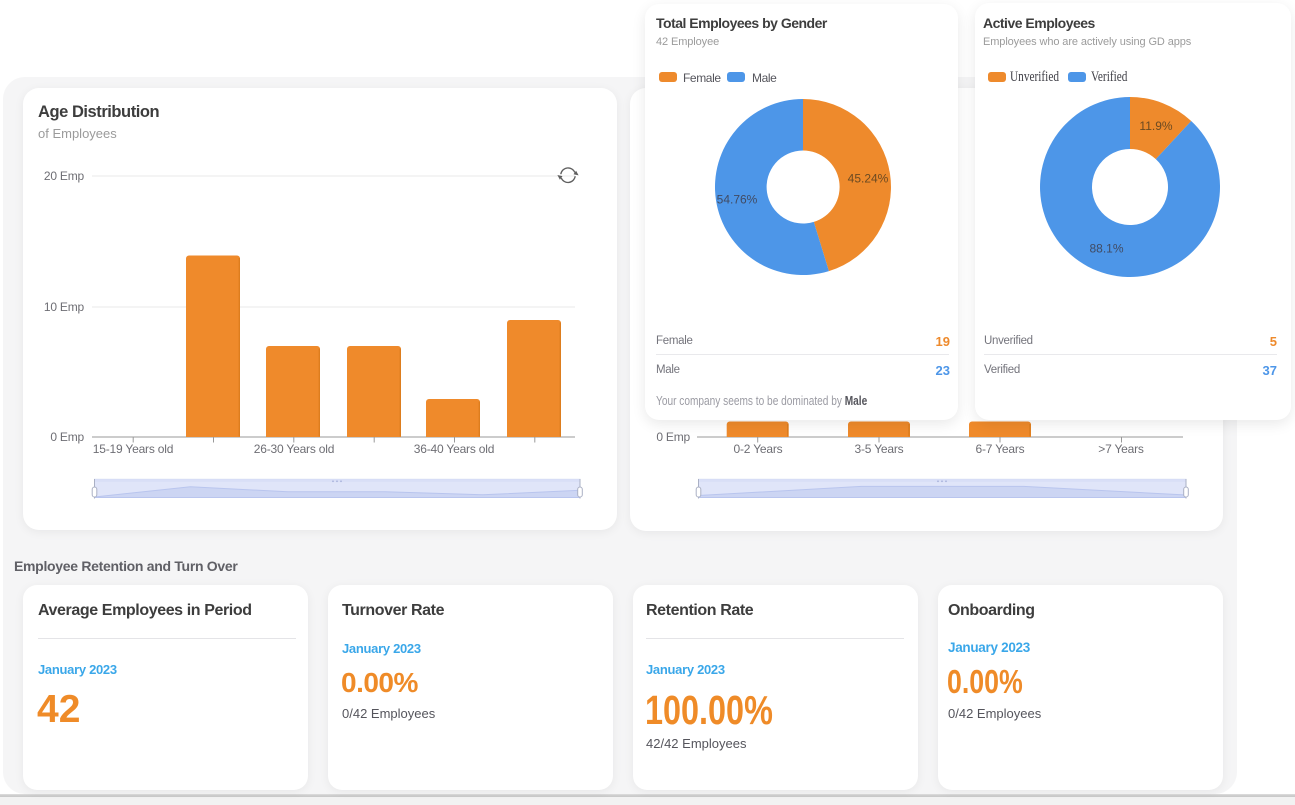 The height and width of the screenshot is (805, 1295). Describe the element at coordinates (868, 179) in the screenshot. I see `svg-text: 45.24%` at that location.